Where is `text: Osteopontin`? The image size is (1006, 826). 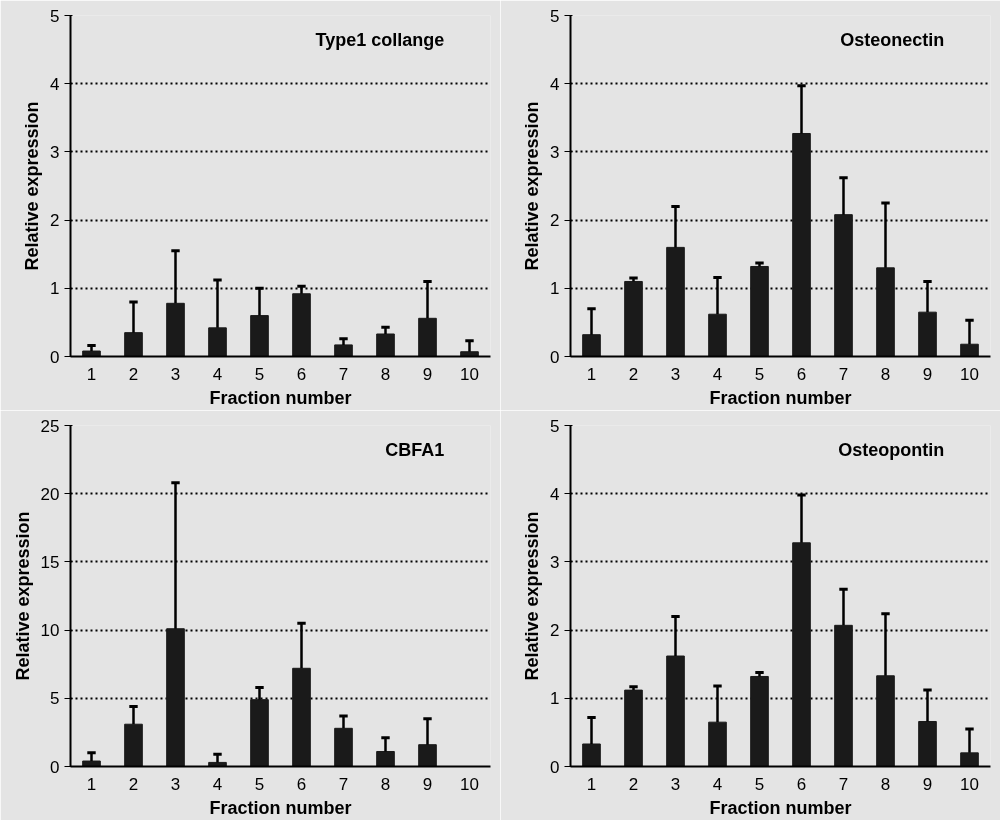 text: Osteopontin is located at coordinates (891, 449).